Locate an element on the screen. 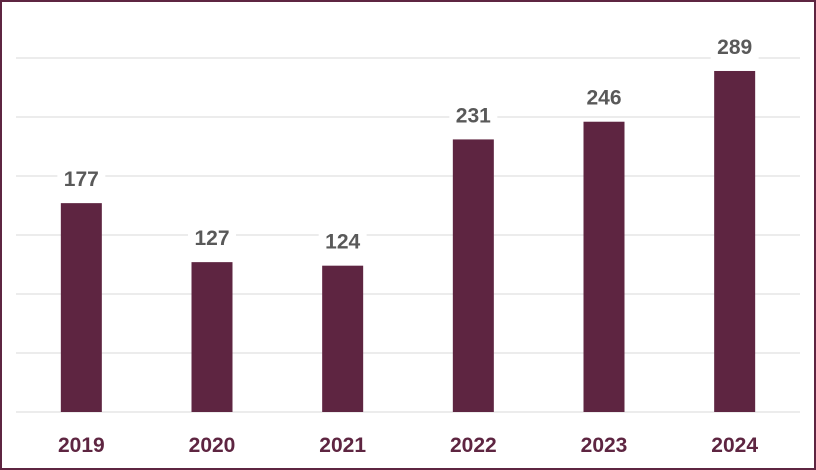  bar-2024 is located at coordinates (735, 241).